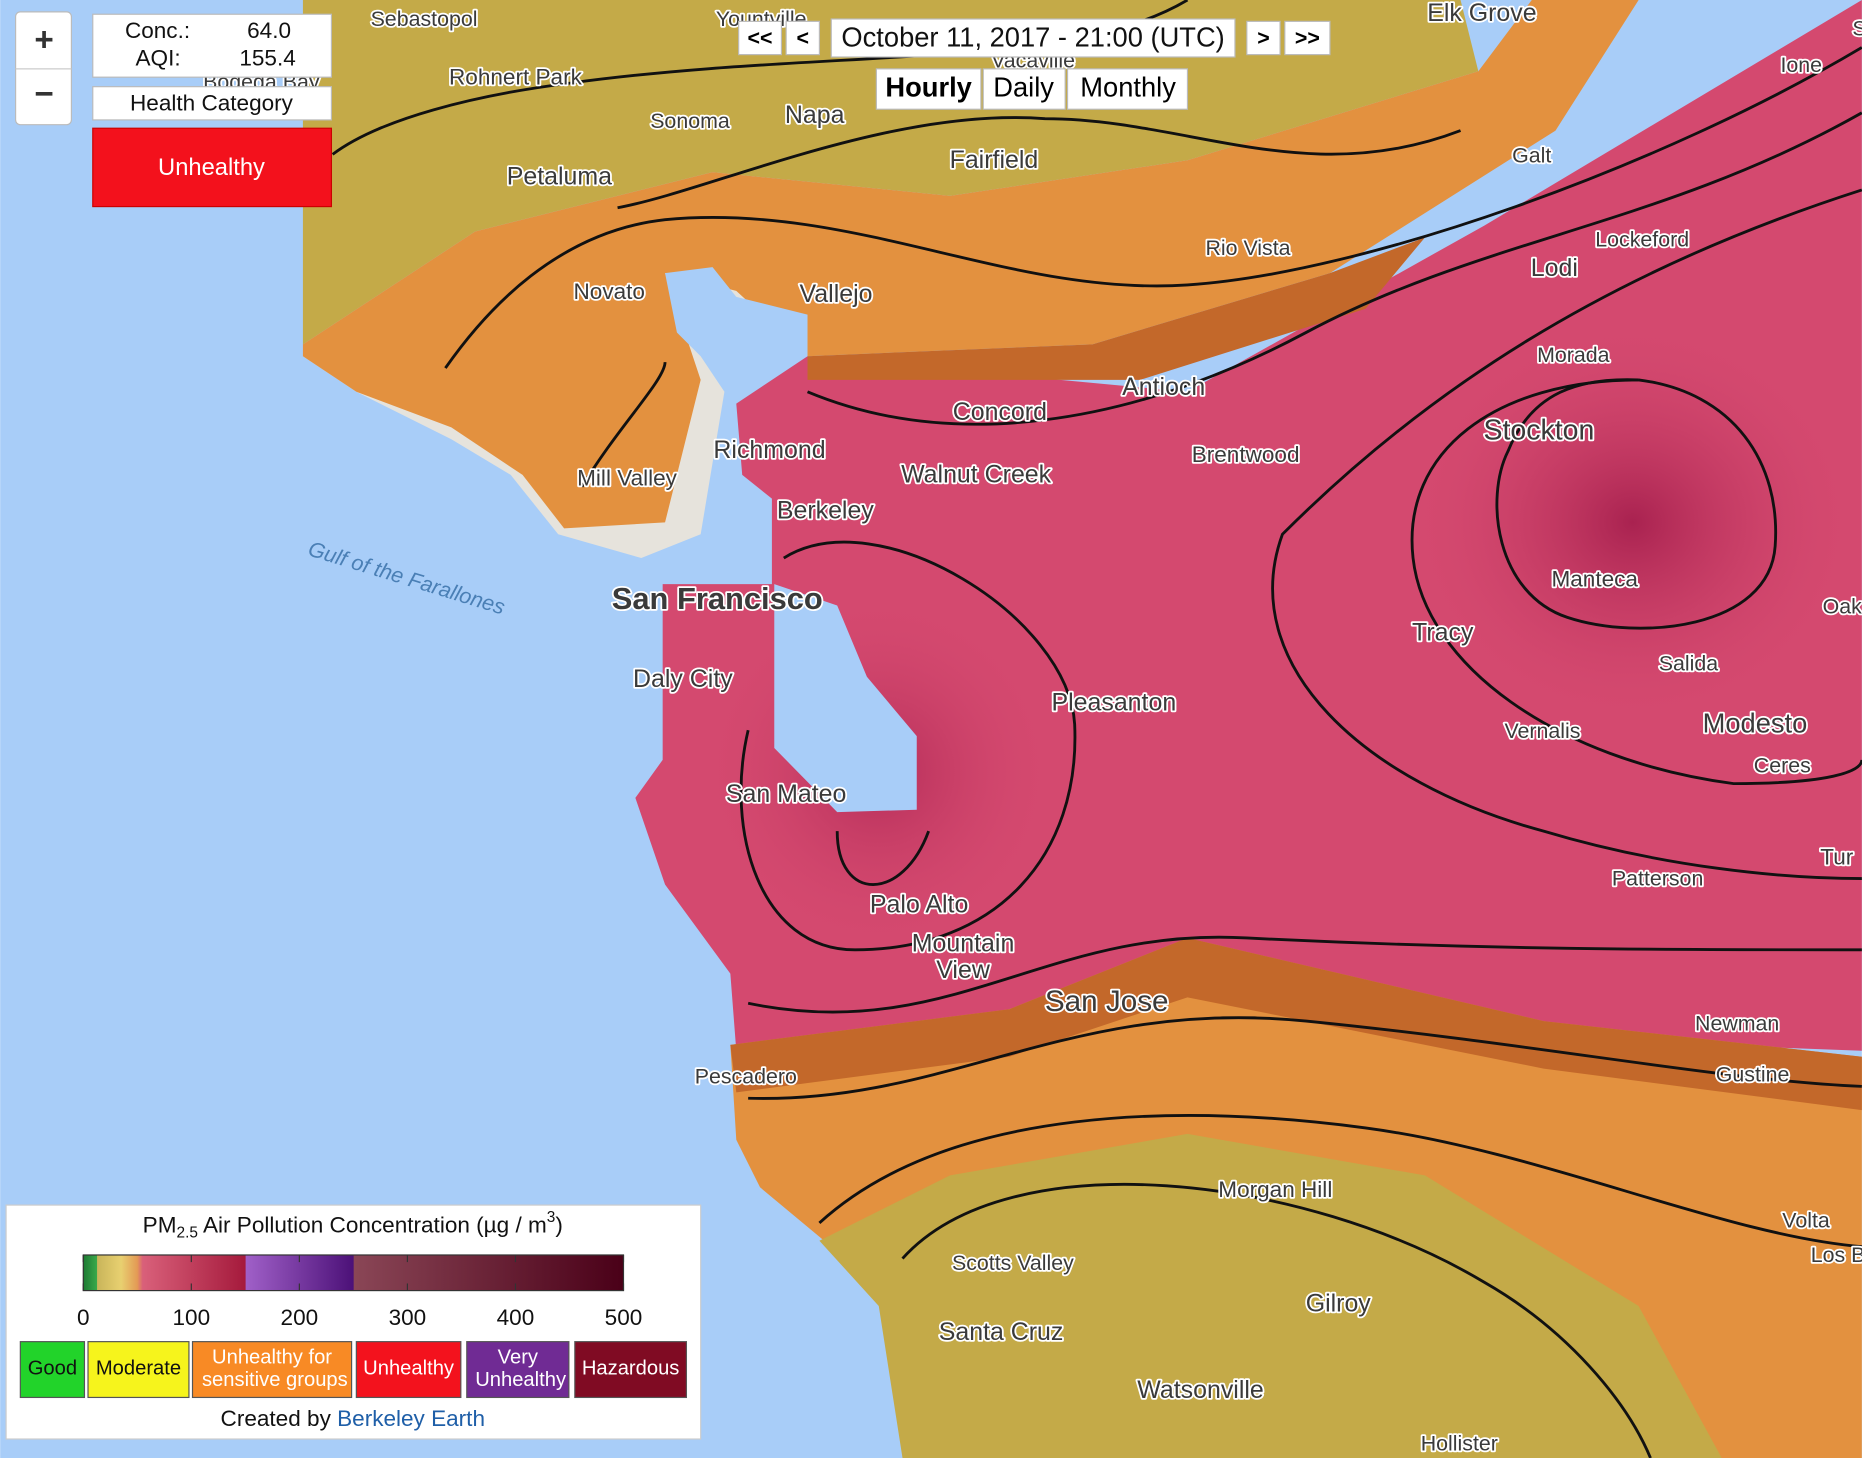  What do you see at coordinates (769, 450) in the screenshot?
I see `place-label: Richmond` at bounding box center [769, 450].